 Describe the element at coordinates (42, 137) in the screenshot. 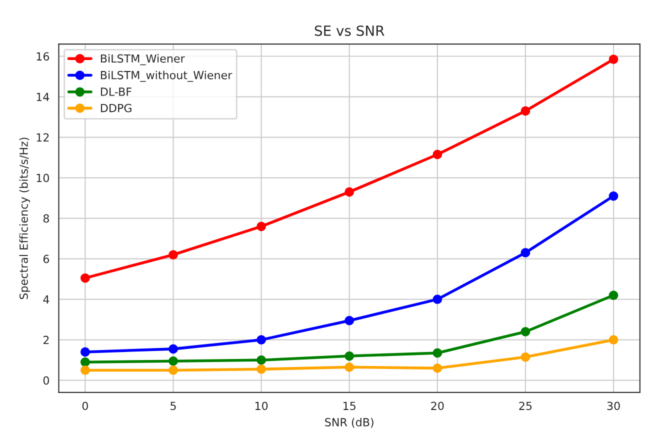

I see `y-tick-label: 12` at that location.